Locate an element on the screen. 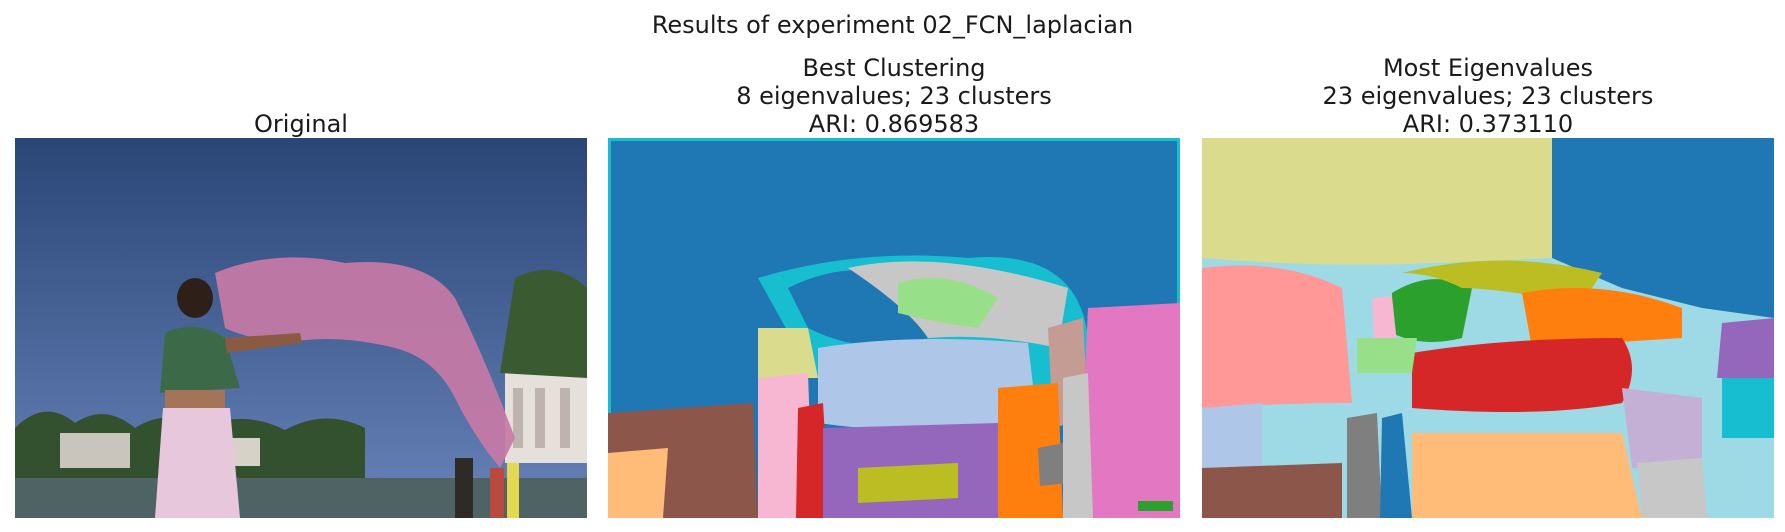 This screenshot has height=532, width=1785. panel-title-line: 23 eigenvalues; 23 clusters is located at coordinates (1488, 96).